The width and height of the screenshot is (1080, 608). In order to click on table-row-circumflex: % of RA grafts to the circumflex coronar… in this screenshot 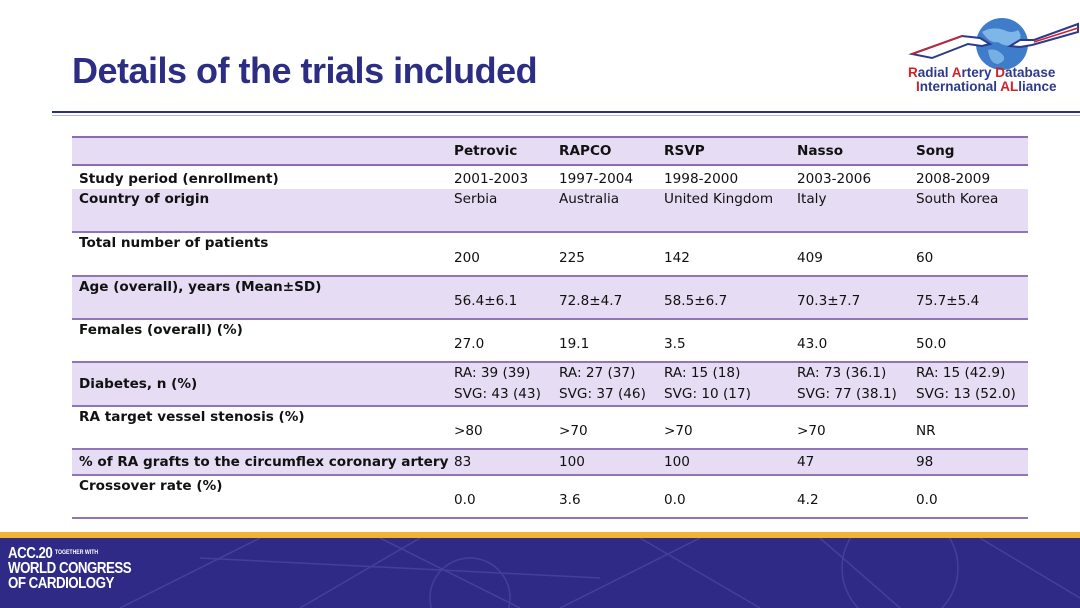, I will do `click(550, 462)`.